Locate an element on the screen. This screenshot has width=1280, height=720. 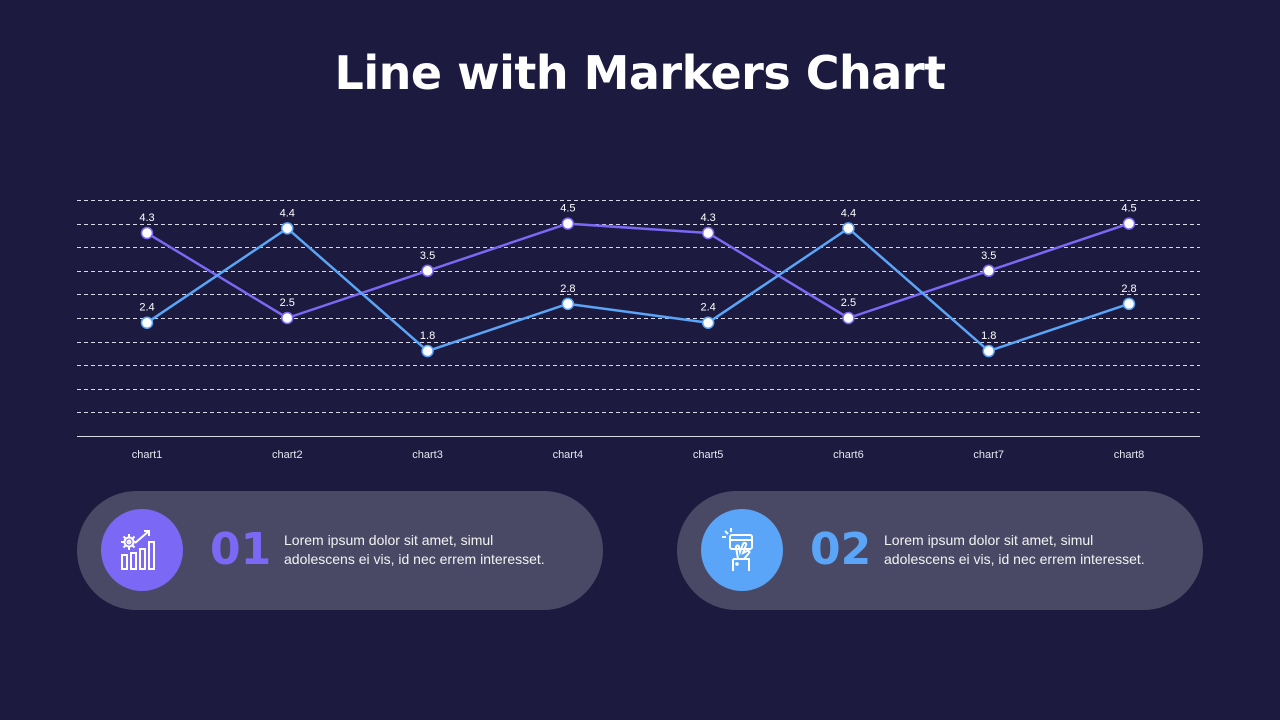
page-title: Line with Markers Chart is located at coordinates (640, 73).